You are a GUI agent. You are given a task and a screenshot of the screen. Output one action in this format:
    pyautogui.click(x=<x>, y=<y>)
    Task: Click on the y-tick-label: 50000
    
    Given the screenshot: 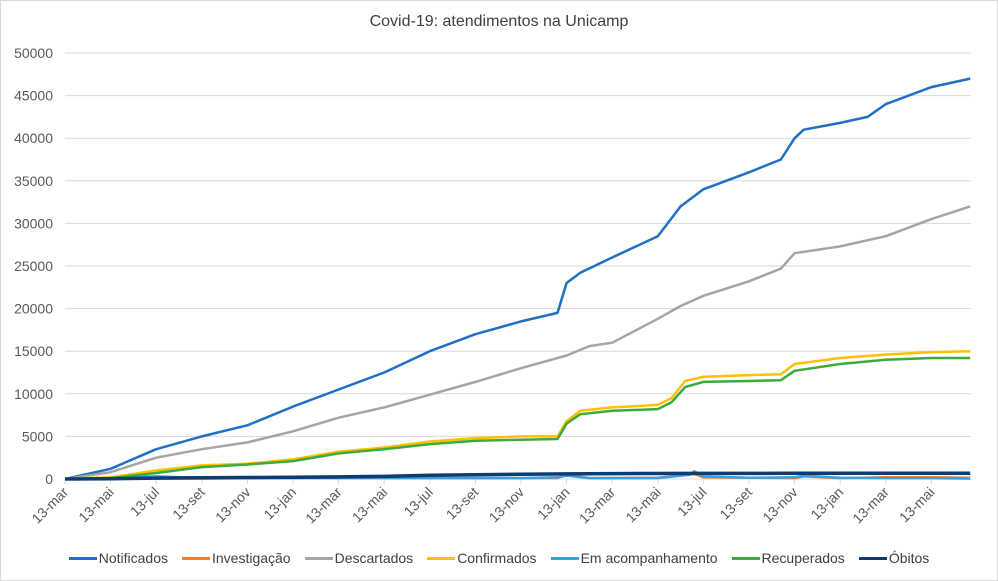 What is the action you would take?
    pyautogui.click(x=33, y=53)
    